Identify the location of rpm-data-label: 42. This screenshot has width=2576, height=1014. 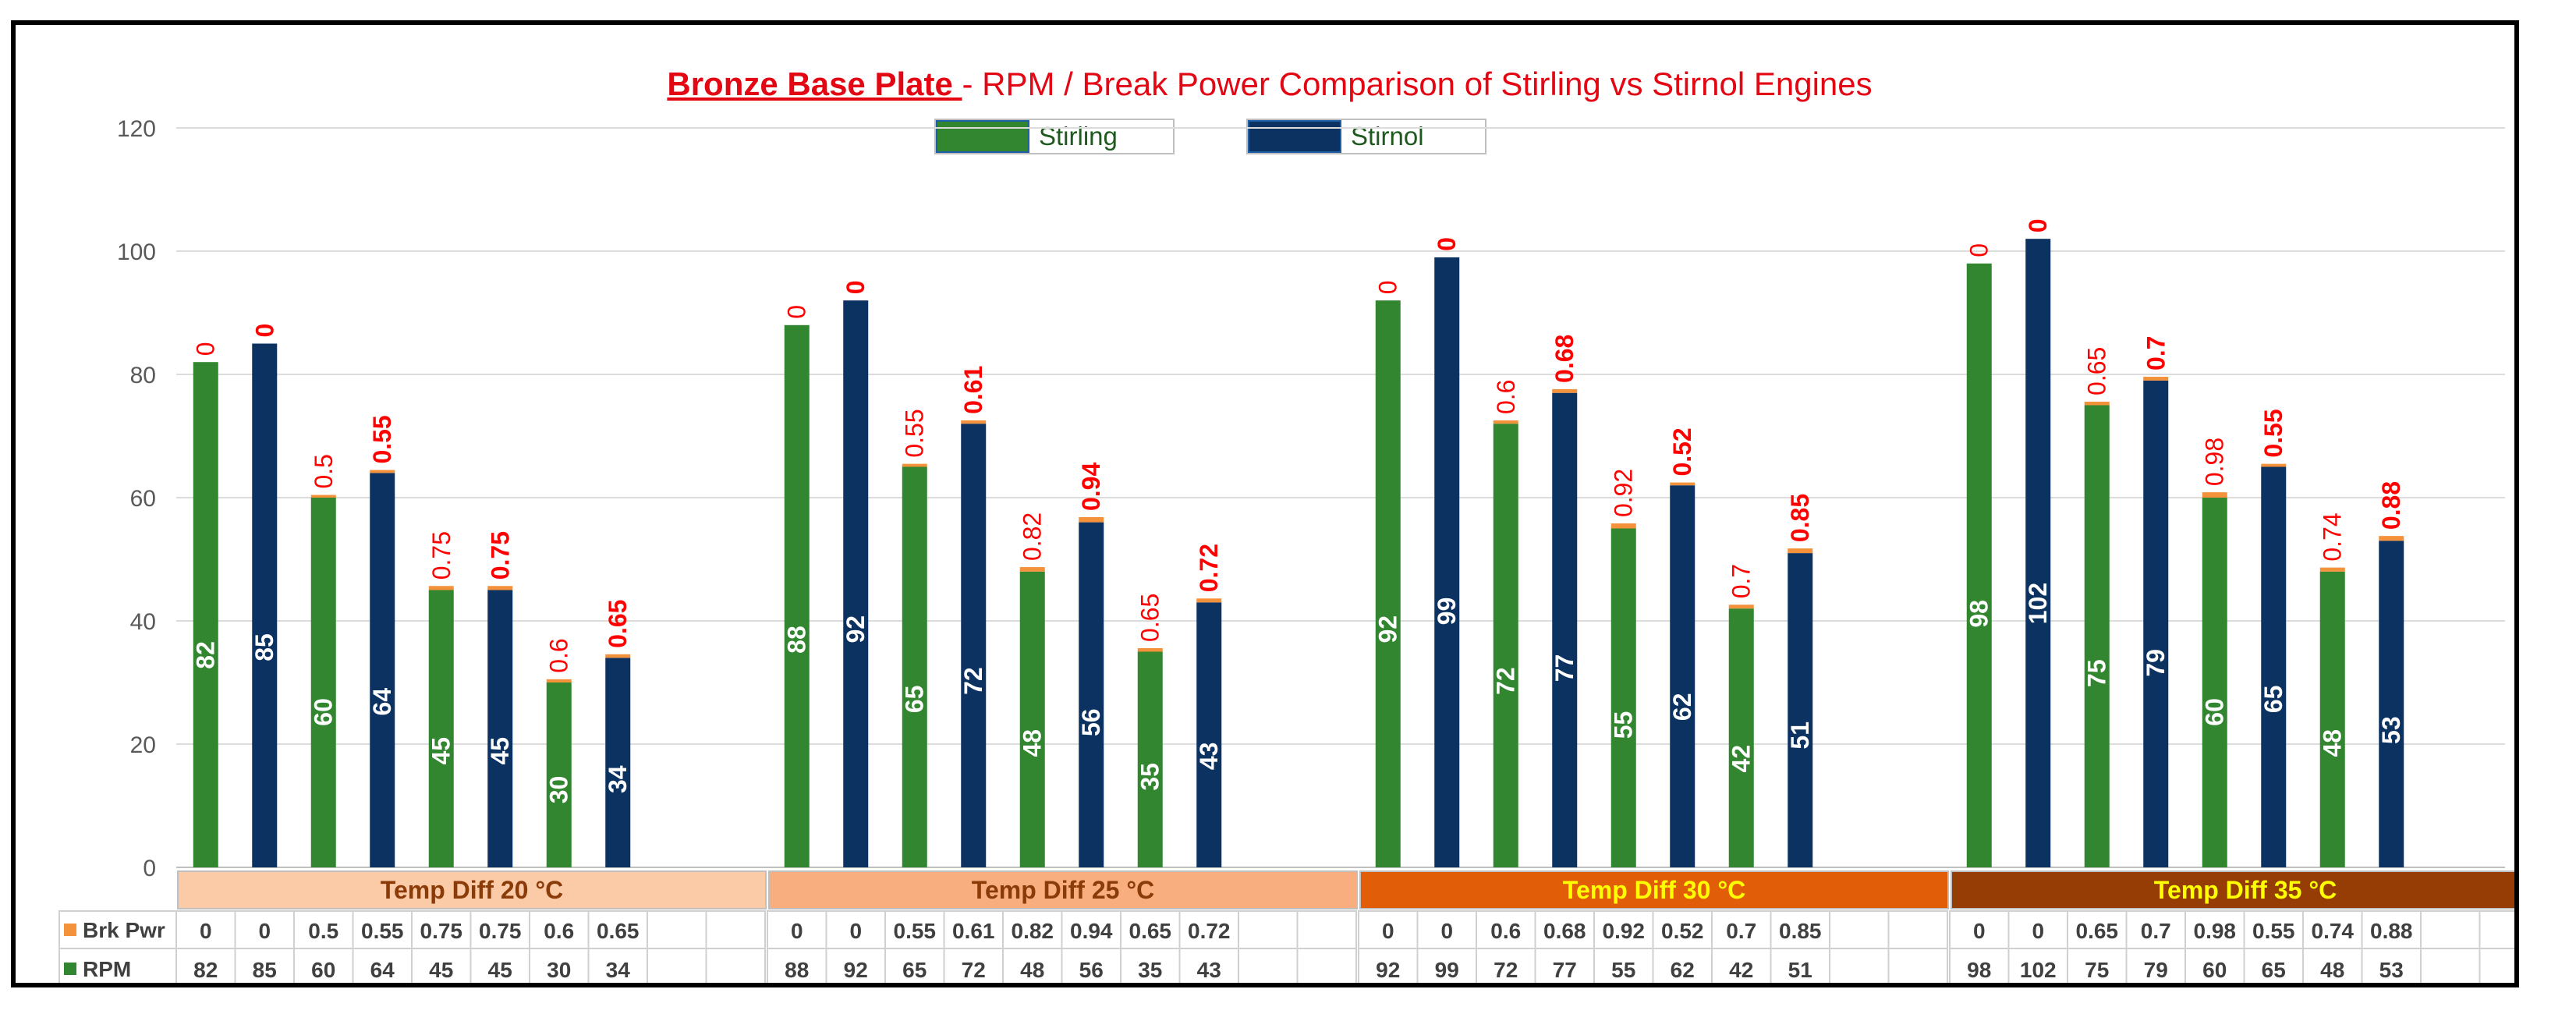
(1742, 759).